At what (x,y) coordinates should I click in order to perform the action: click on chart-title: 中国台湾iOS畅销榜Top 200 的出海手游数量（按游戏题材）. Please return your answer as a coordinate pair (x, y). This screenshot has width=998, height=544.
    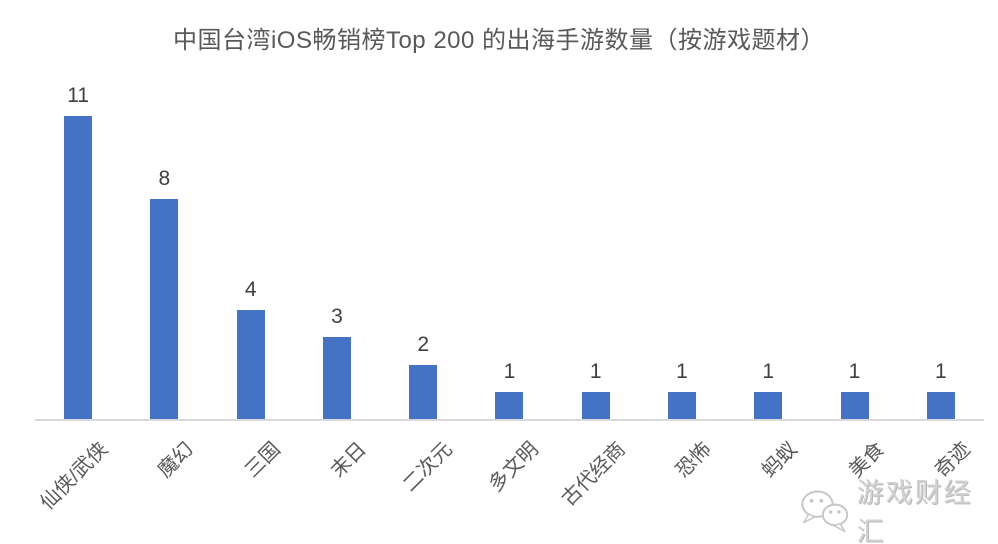
    Looking at the image, I should click on (499, 40).